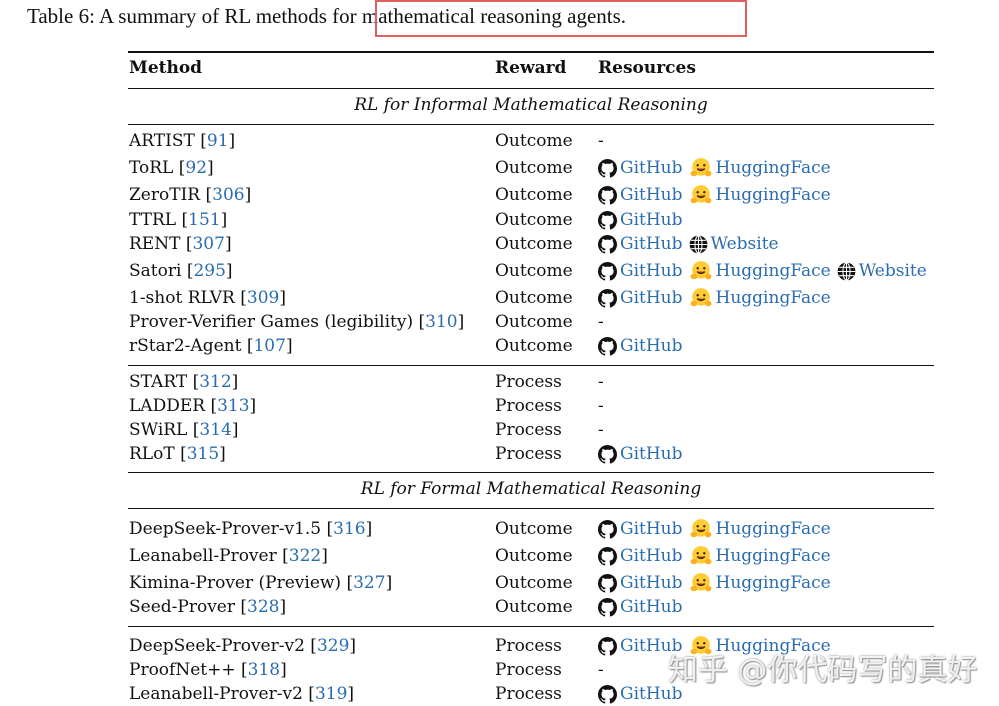  Describe the element at coordinates (158, 430) in the screenshot. I see `method-name: SWiRL` at that location.